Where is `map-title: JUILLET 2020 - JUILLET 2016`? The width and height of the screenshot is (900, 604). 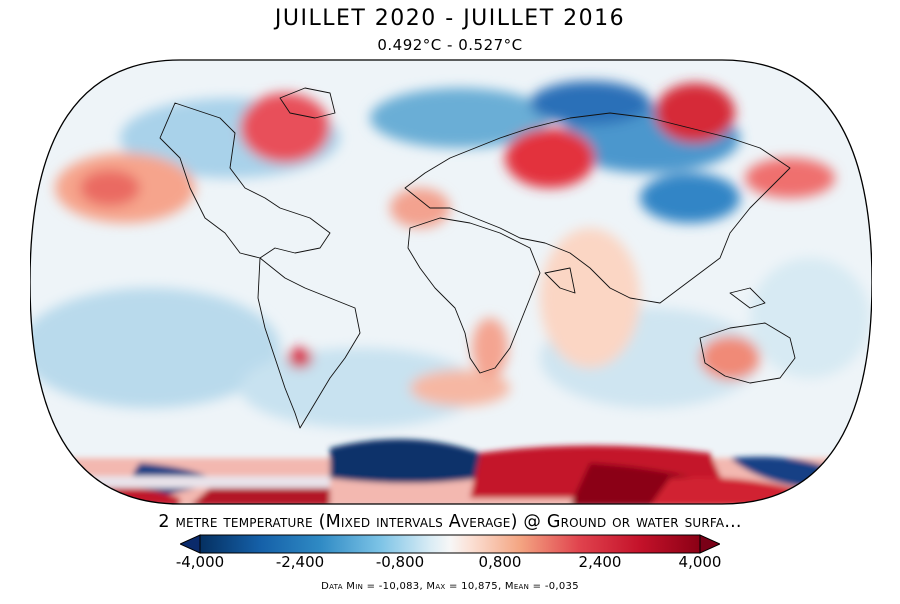 map-title: JUILLET 2020 - JUILLET 2016 is located at coordinates (450, 18).